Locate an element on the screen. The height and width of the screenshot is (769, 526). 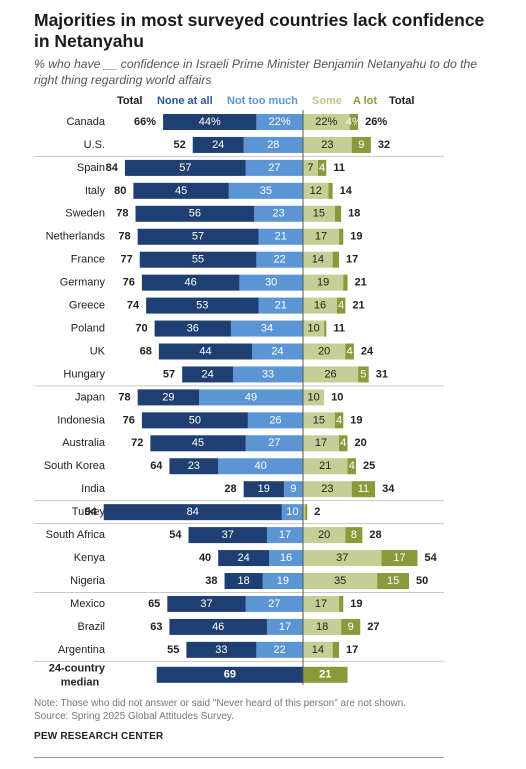
value-a-lot: 4% is located at coordinates (354, 122).